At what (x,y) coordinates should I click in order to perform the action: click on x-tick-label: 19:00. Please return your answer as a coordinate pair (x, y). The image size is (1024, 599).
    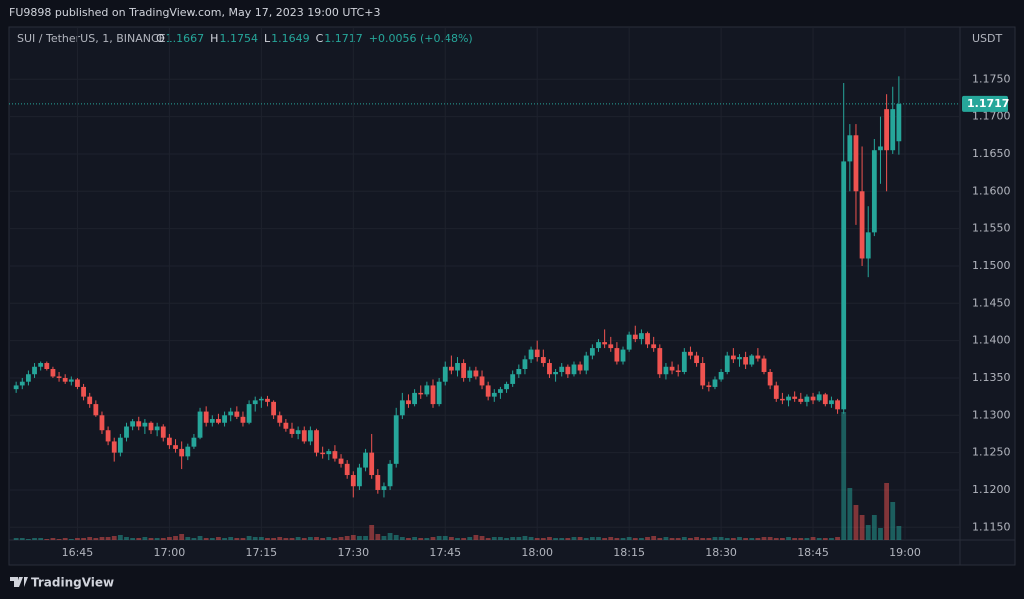
    Looking at the image, I should click on (905, 552).